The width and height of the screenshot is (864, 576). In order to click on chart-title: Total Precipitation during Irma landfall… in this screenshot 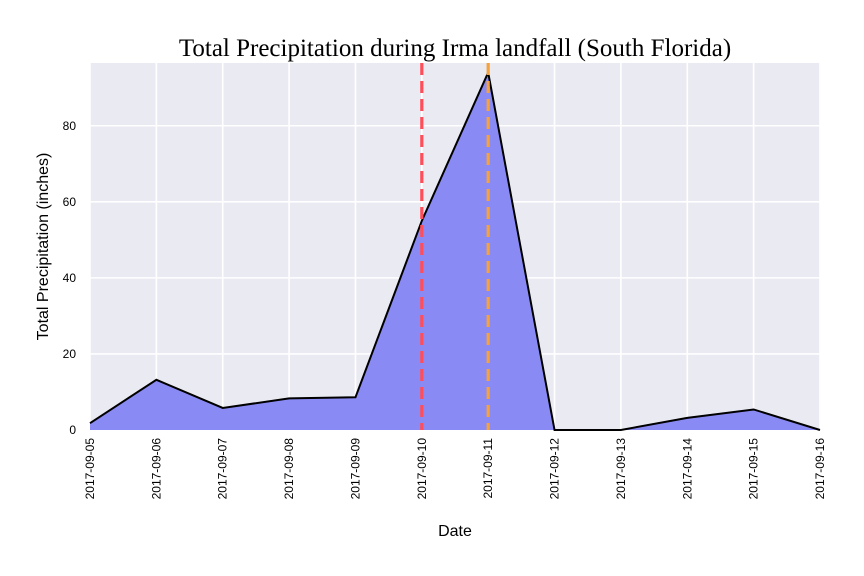, I will do `click(455, 48)`.